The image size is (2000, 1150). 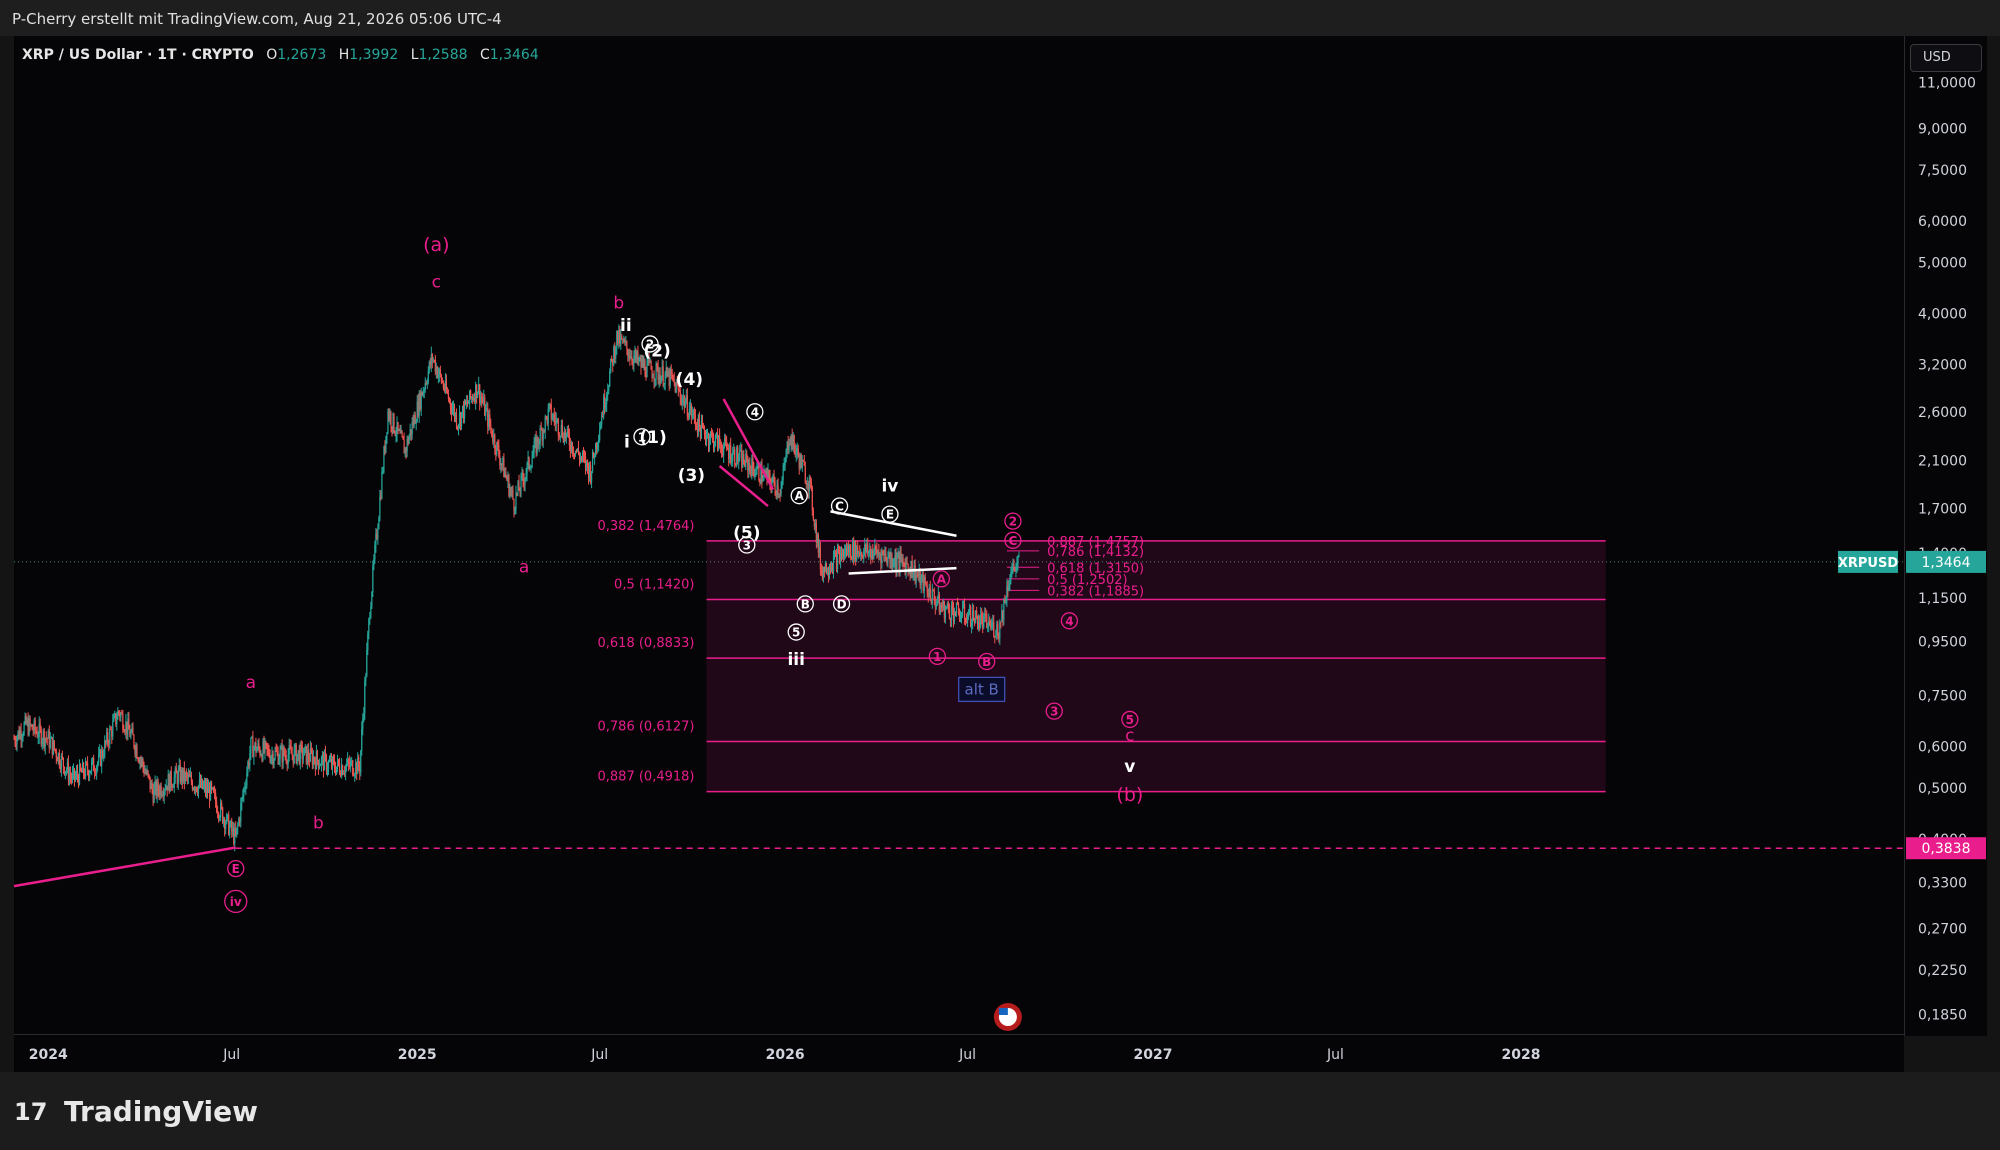 What do you see at coordinates (1946, 58) in the screenshot?
I see `currency-button: USD` at bounding box center [1946, 58].